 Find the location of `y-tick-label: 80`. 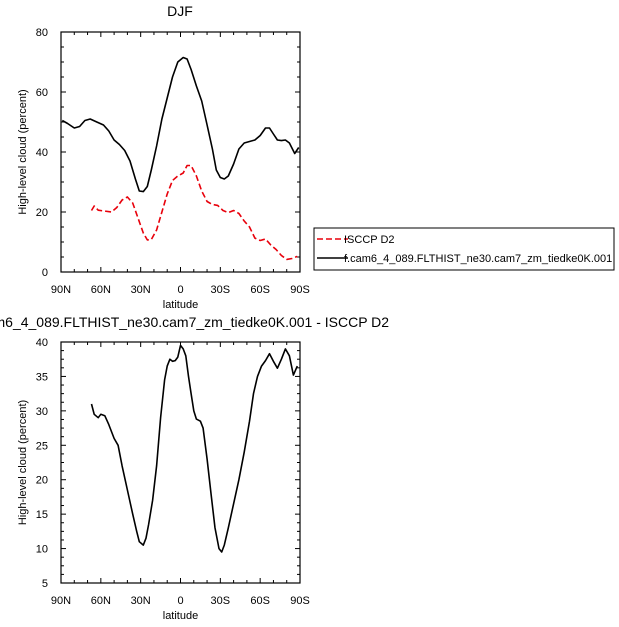

y-tick-label: 80 is located at coordinates (42, 33).